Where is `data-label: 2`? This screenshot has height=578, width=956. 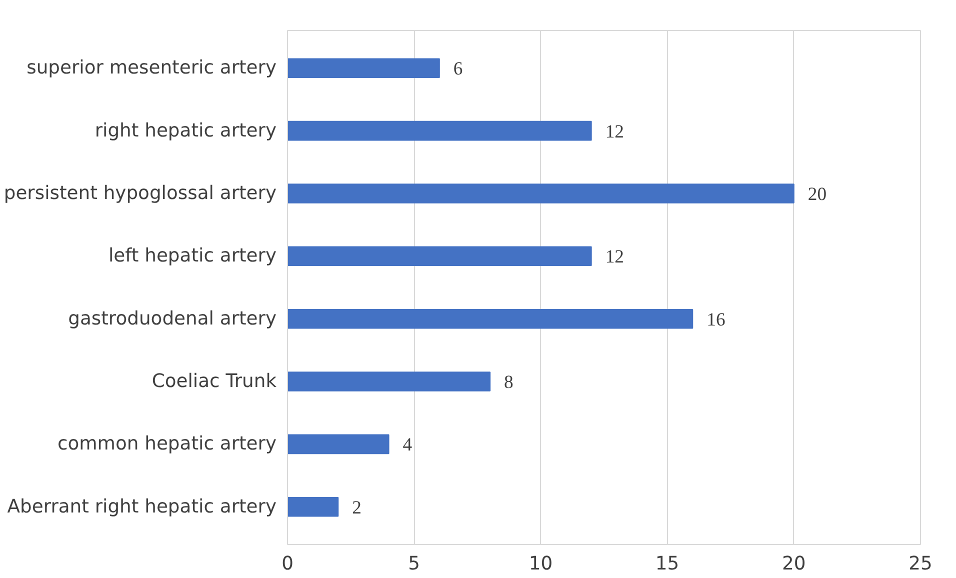 data-label: 2 is located at coordinates (357, 507).